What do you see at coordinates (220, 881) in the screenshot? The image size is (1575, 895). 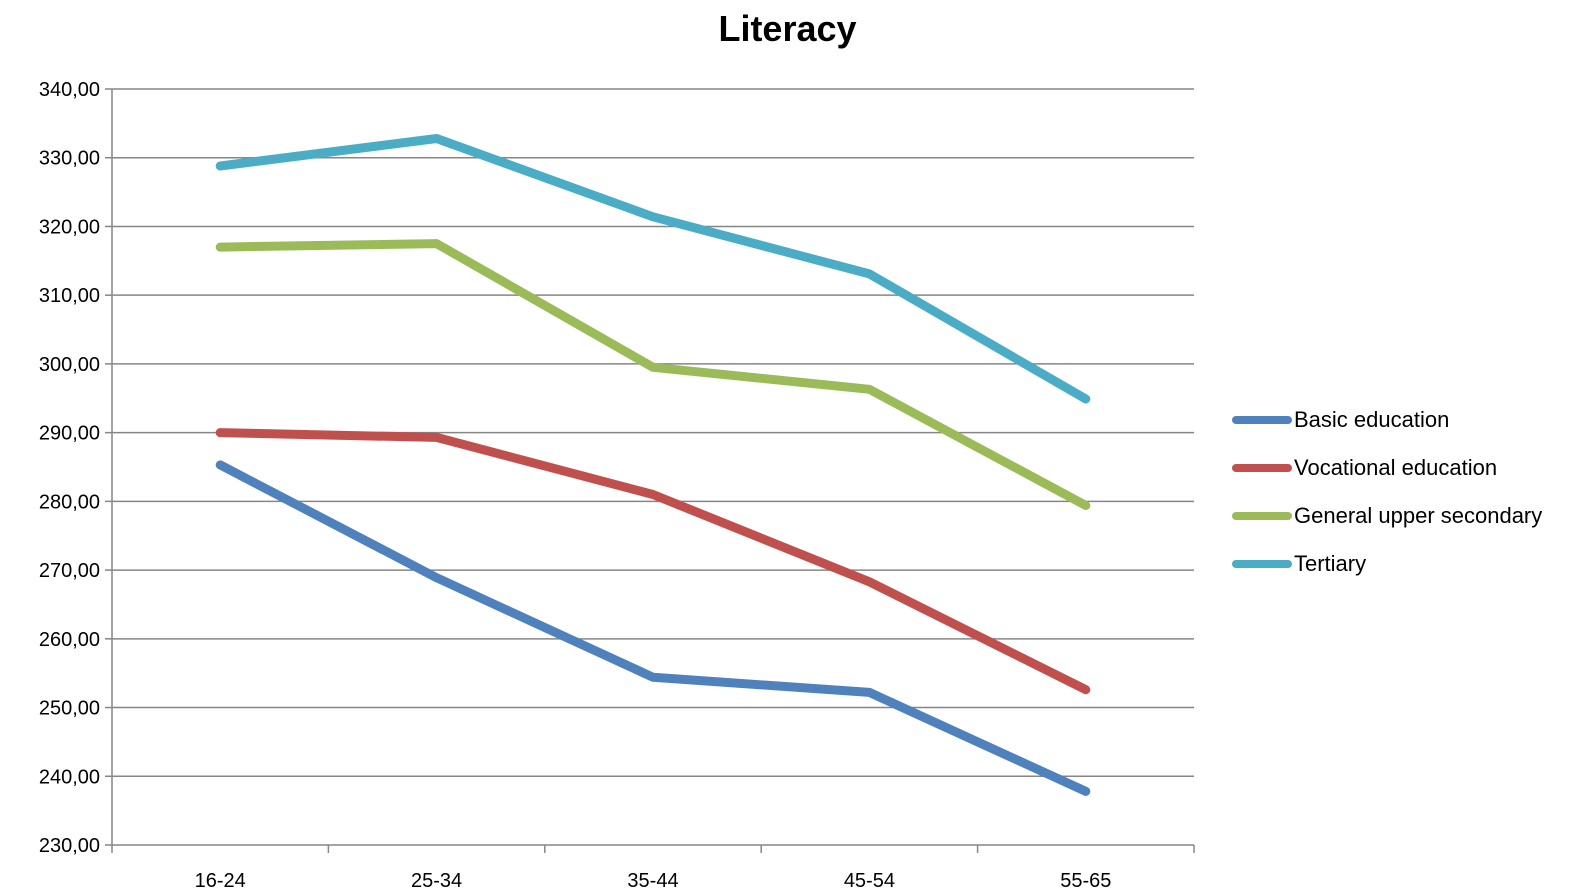 I see `x-tick-label: 16-24` at bounding box center [220, 881].